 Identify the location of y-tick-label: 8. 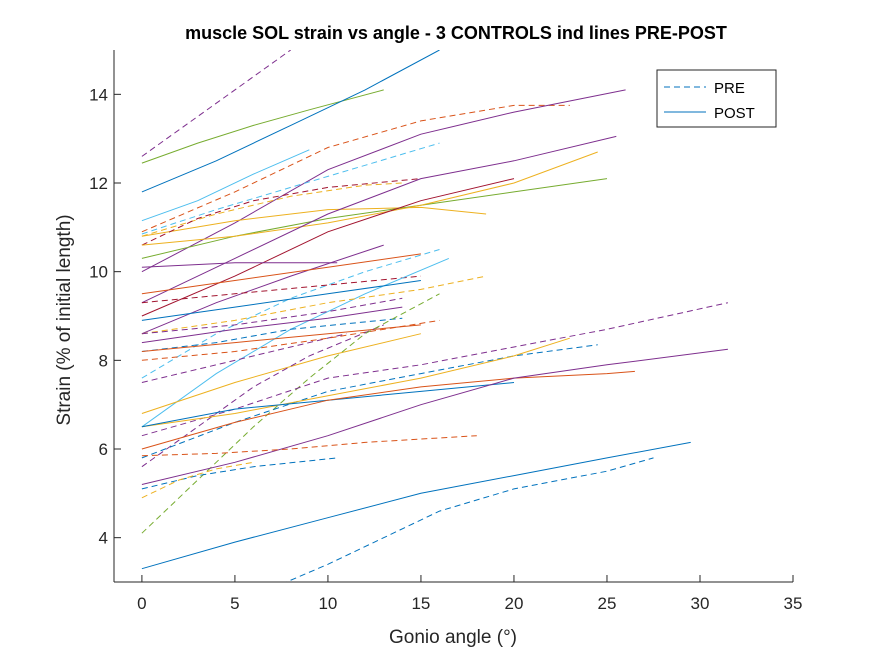
(103, 360).